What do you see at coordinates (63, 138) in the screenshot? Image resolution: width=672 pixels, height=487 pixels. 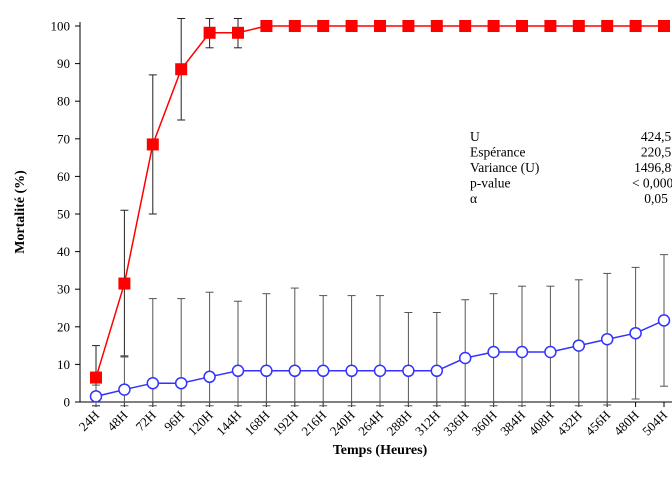 I see `y-tick-label: 70` at bounding box center [63, 138].